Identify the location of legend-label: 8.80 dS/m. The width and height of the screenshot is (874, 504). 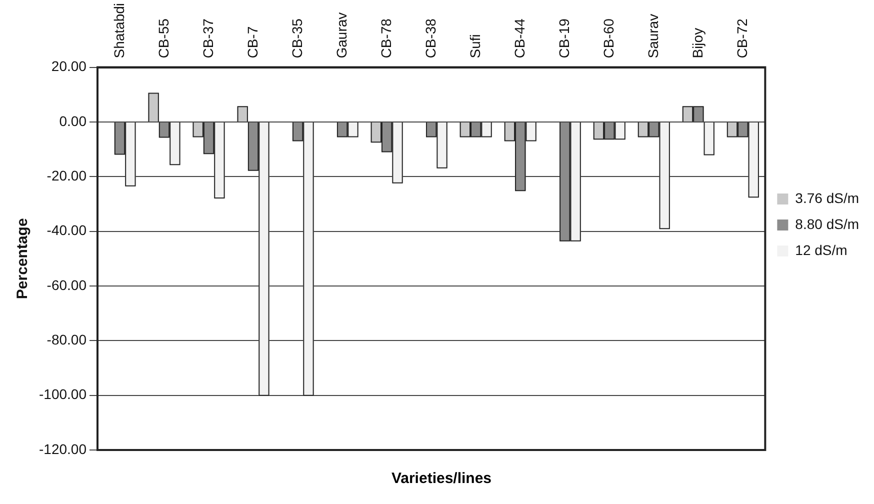
(827, 224).